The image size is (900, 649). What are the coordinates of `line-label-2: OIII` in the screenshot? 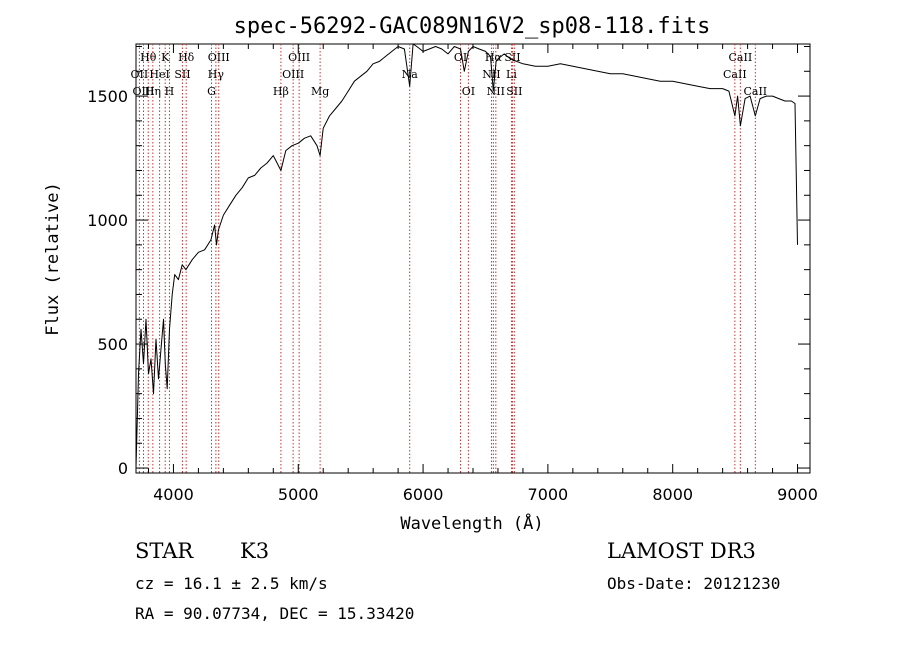 It's located at (143, 91).